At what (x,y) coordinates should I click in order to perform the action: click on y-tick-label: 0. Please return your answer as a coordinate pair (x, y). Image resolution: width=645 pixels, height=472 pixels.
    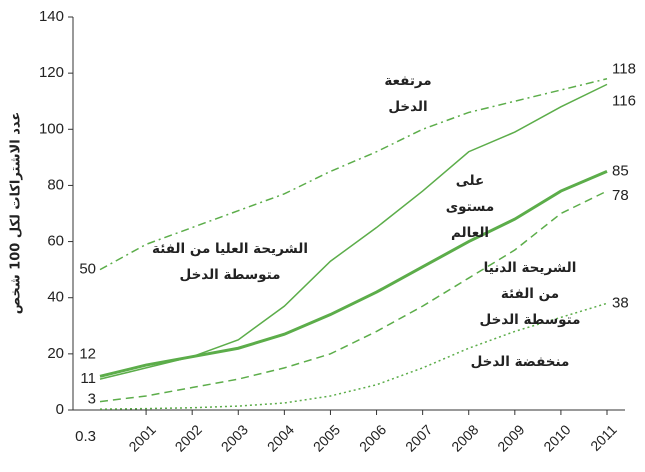
    Looking at the image, I should click on (60, 409).